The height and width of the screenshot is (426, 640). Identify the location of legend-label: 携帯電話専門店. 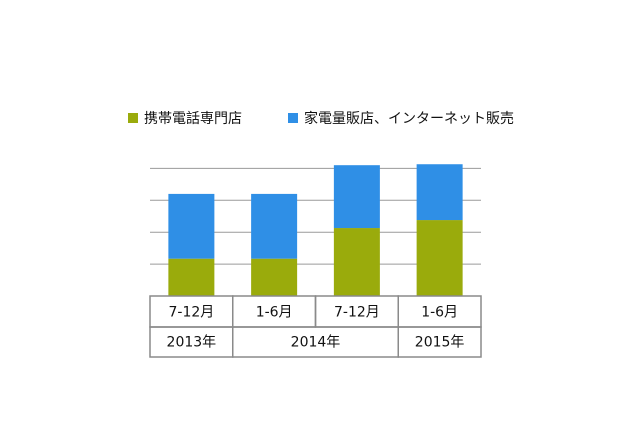
(193, 118).